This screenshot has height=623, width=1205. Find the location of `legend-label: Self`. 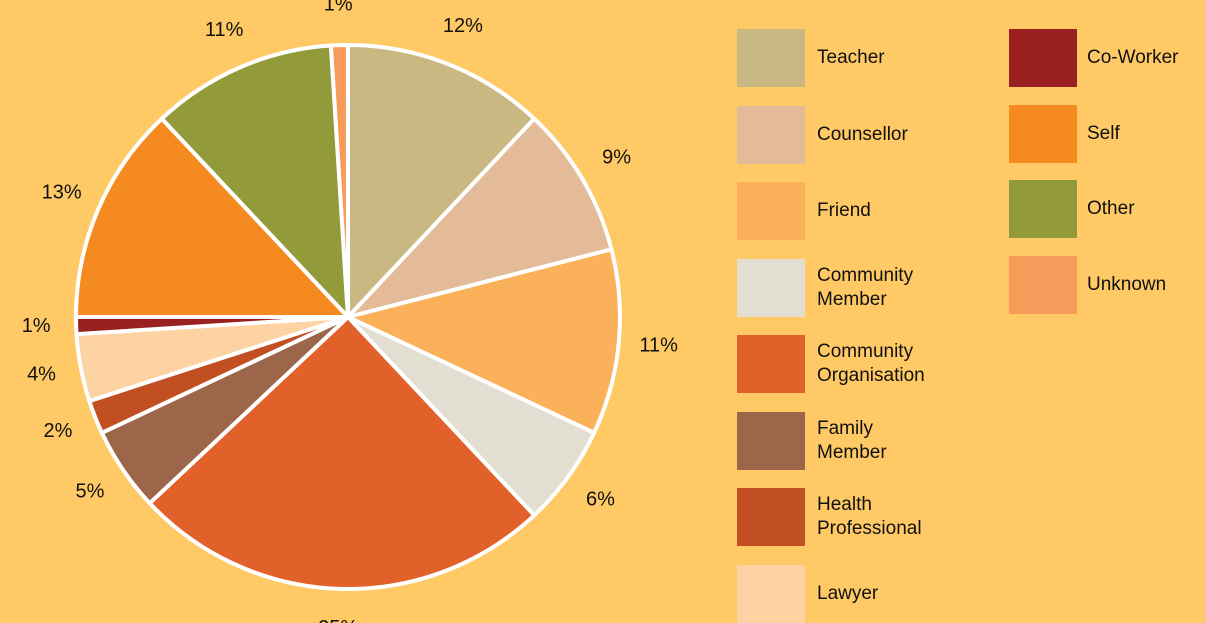

legend-label: Self is located at coordinates (1103, 133).